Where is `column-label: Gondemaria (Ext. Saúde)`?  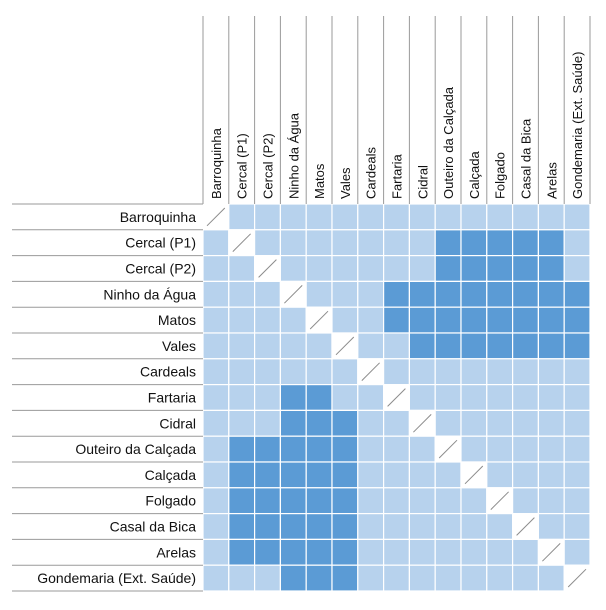
column-label: Gondemaria (Ext. Saúde) is located at coordinates (577, 125).